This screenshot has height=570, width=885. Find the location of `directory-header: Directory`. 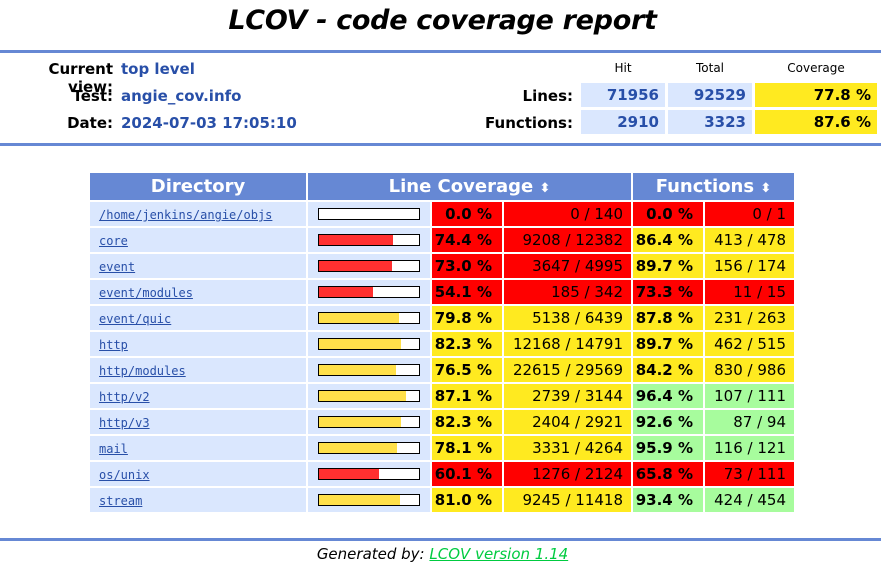

directory-header: Directory is located at coordinates (198, 186).